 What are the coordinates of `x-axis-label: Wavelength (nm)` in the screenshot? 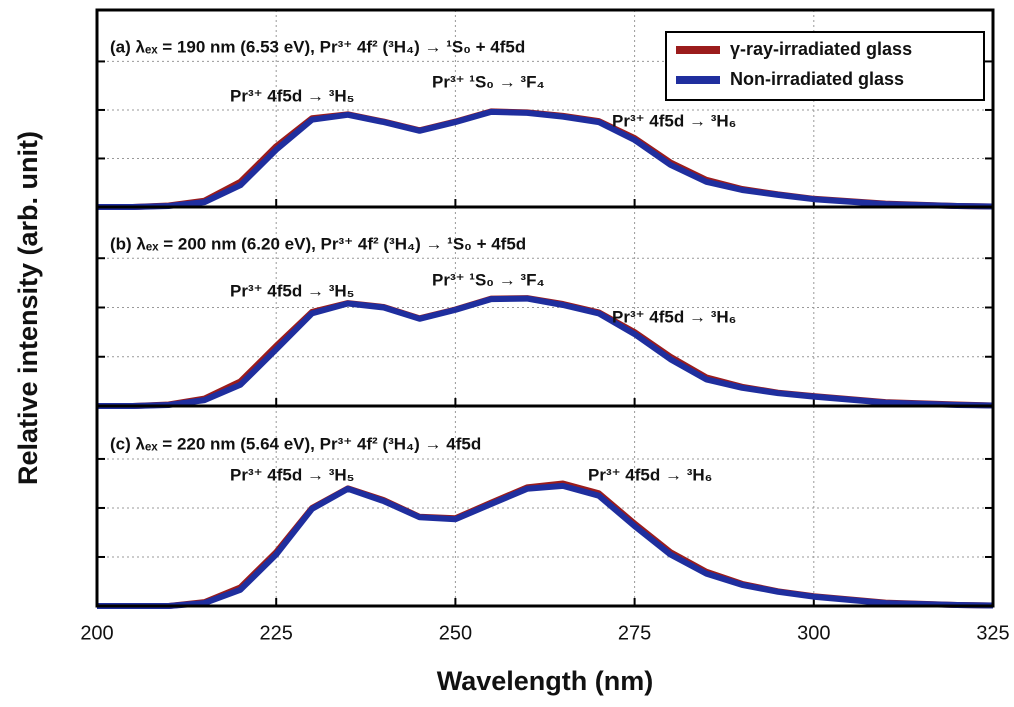 It's located at (545, 681).